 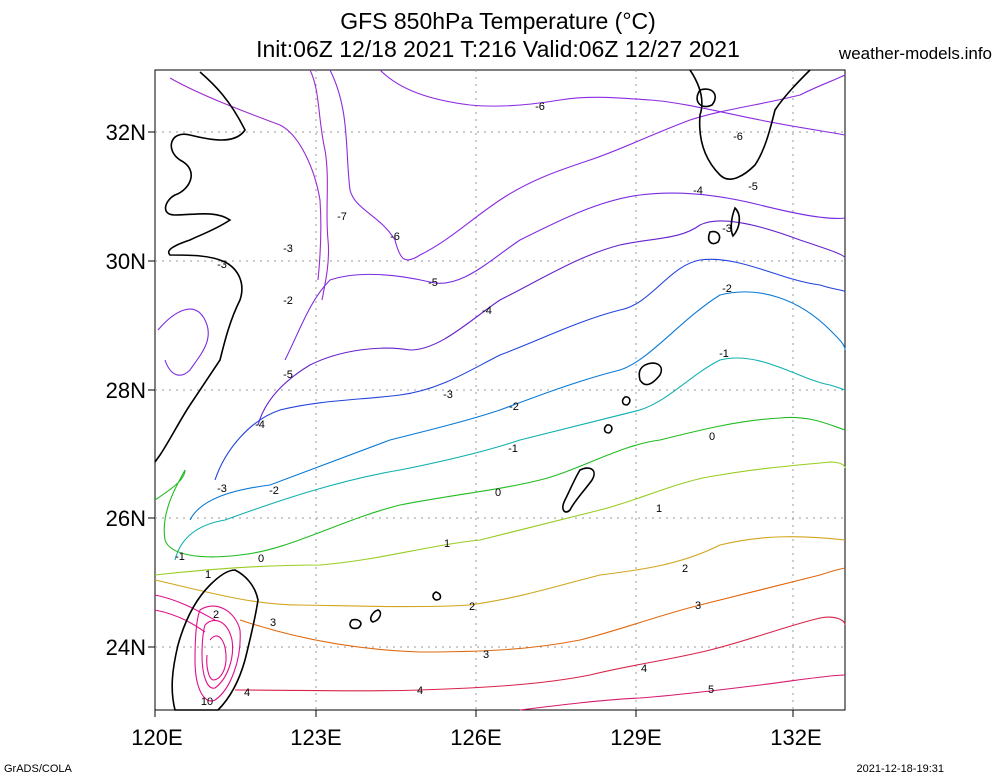 What do you see at coordinates (612, 102) in the screenshot?
I see `contour-neg6b` at bounding box center [612, 102].